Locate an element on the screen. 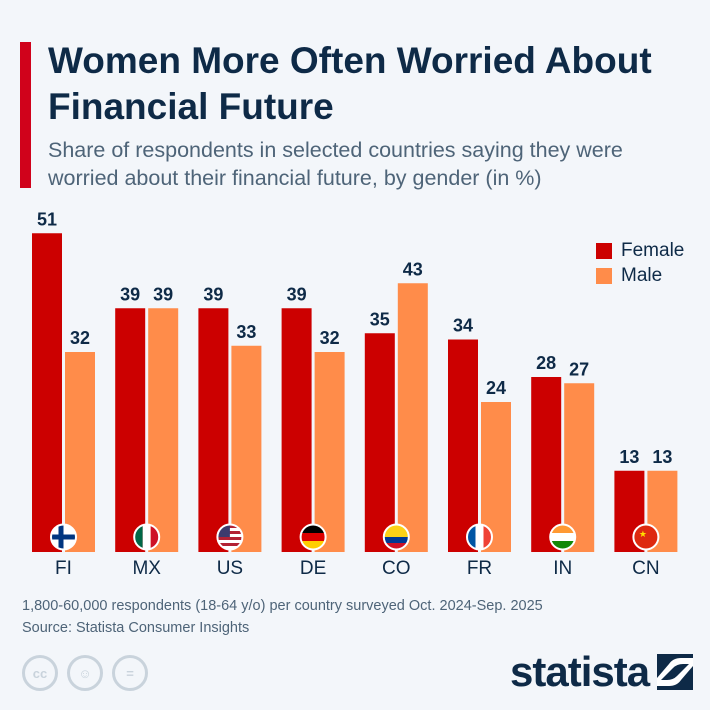  bar-FR-female is located at coordinates (463, 445).